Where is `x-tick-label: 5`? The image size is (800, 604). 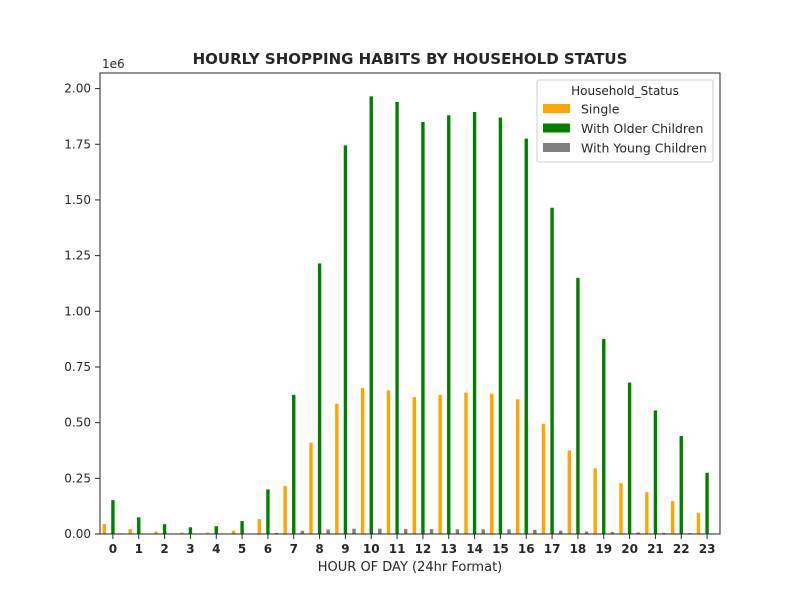
x-tick-label: 5 is located at coordinates (242, 549).